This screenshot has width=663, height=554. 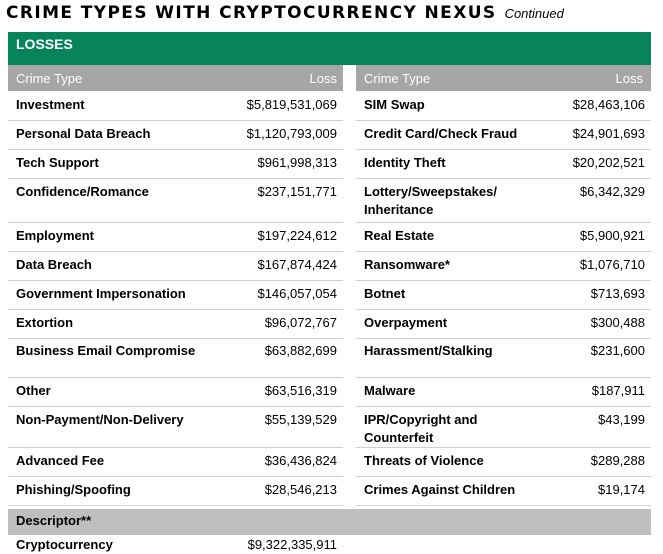 What do you see at coordinates (73, 489) in the screenshot?
I see `crime-type-cell: Phishing/Spoofing` at bounding box center [73, 489].